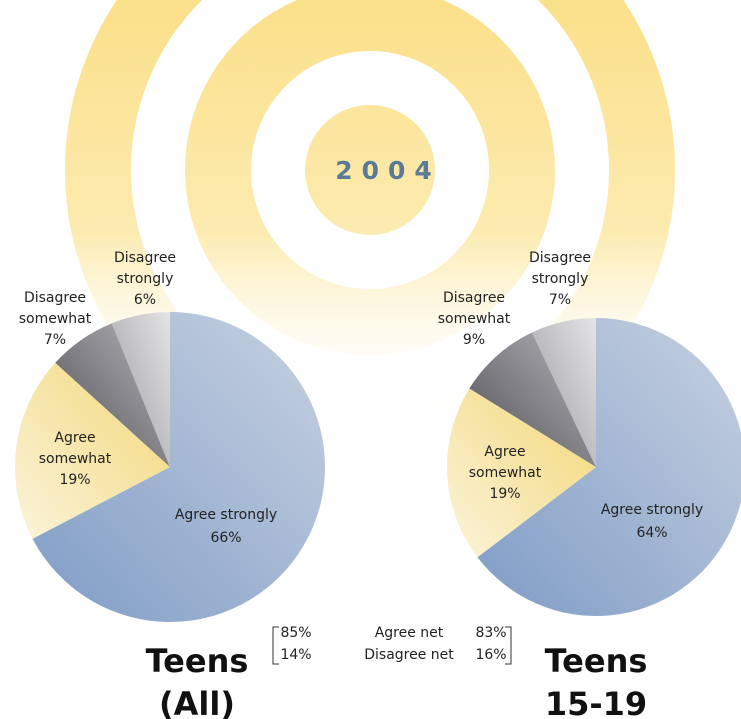 The image size is (741, 719). Describe the element at coordinates (409, 655) in the screenshot. I see `net-label: Disagree net` at that location.